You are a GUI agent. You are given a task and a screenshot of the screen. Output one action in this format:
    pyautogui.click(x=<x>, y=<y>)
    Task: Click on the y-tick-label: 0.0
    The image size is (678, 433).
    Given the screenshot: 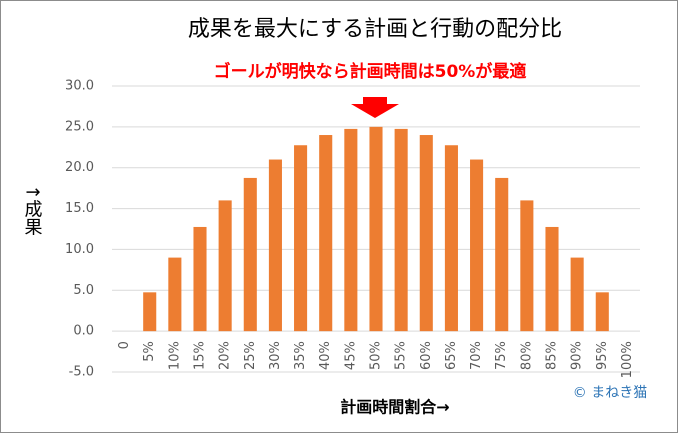 What is the action you would take?
    pyautogui.click(x=83, y=331)
    